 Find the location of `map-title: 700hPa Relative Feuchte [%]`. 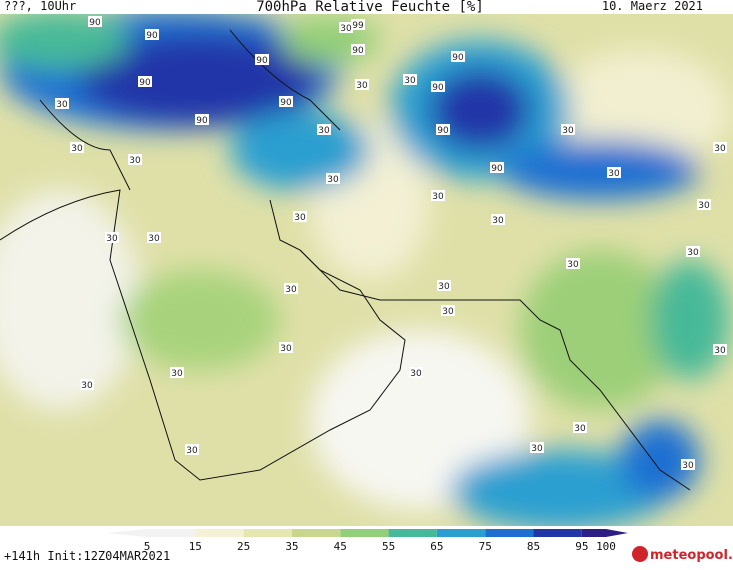

map-title: 700hPa Relative Feuchte [%] is located at coordinates (370, 7).